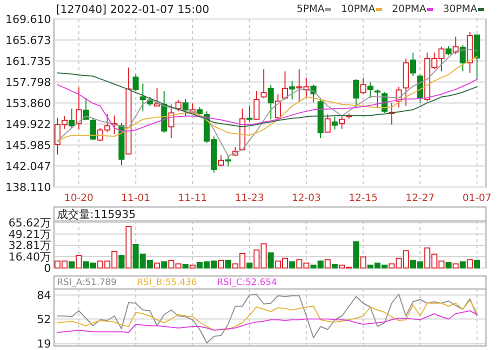 This screenshot has height=350, width=499. I want to click on y-tick-label: 145.985, so click(28, 145).